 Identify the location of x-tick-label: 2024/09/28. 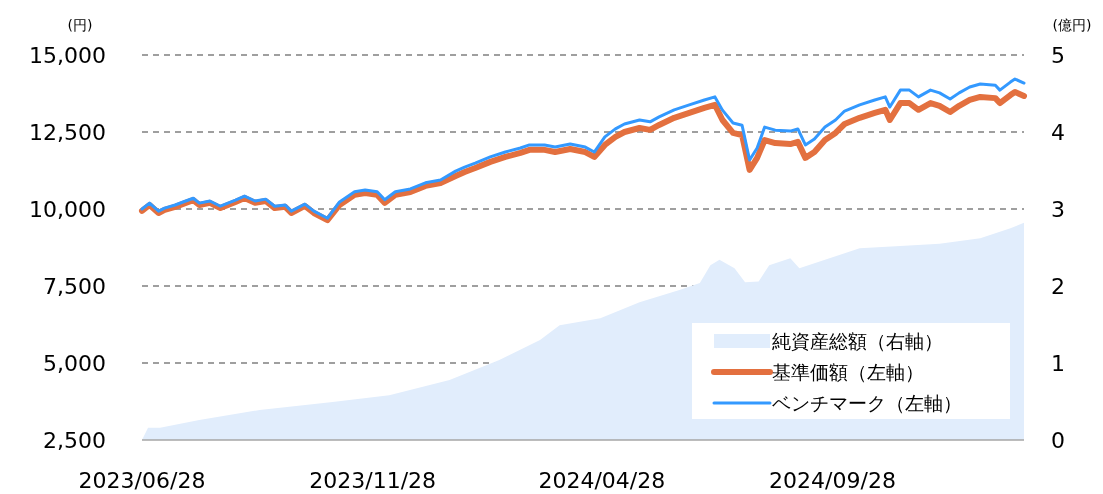
(832, 480).